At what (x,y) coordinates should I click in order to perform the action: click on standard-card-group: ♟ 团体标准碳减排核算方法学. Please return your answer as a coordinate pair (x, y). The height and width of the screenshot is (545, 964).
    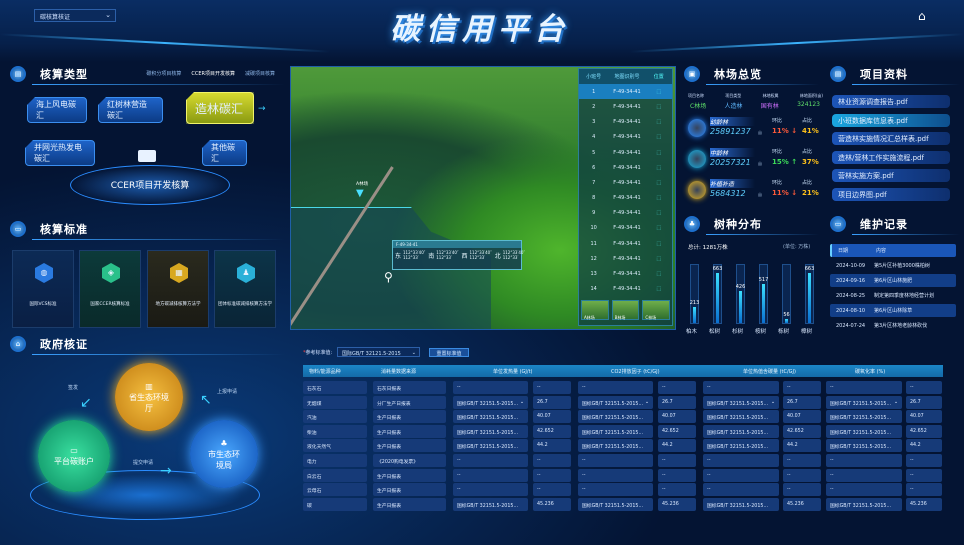
    Looking at the image, I should click on (245, 289).